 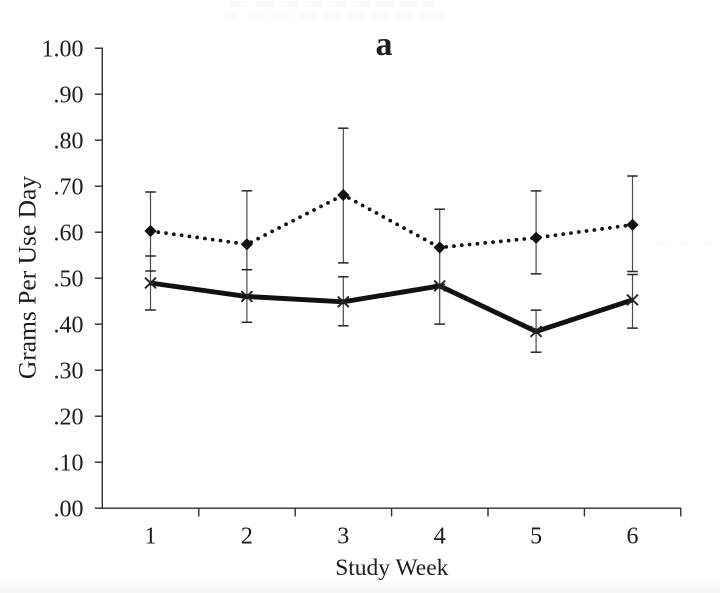 What do you see at coordinates (440, 536) in the screenshot?
I see `svg-text: 4` at bounding box center [440, 536].